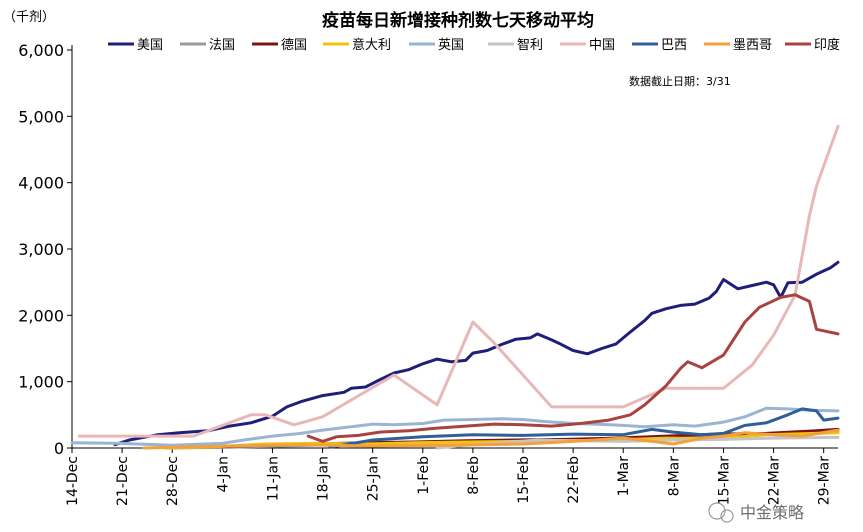 The height and width of the screenshot is (532, 863). Describe the element at coordinates (424, 475) in the screenshot. I see `x-tick-label: 1-Feb` at that location.